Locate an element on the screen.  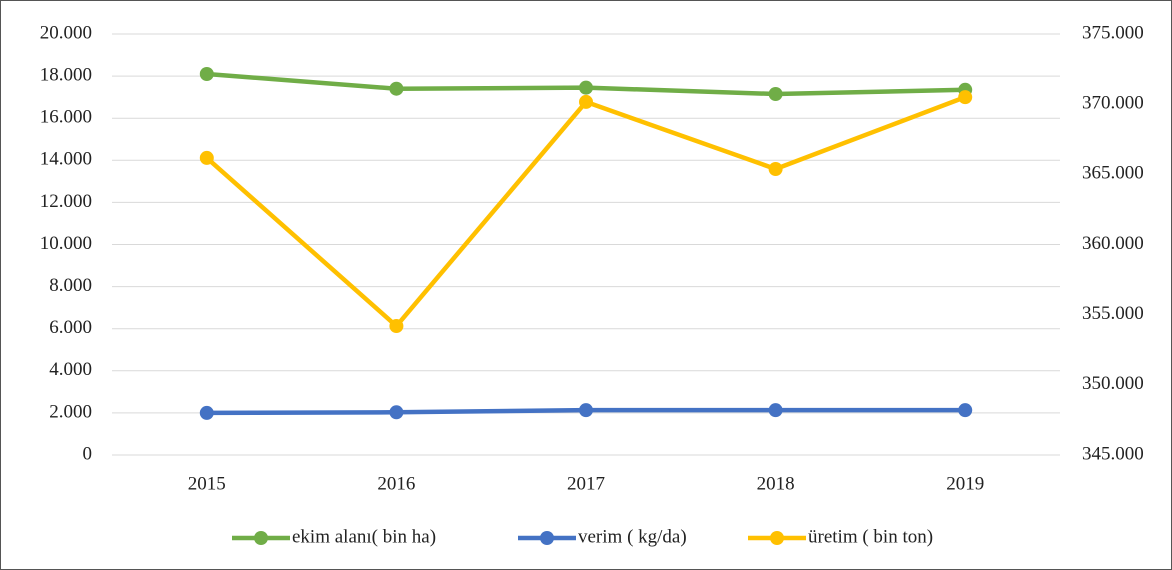
y-tick-label: 18.000 is located at coordinates (66, 74).